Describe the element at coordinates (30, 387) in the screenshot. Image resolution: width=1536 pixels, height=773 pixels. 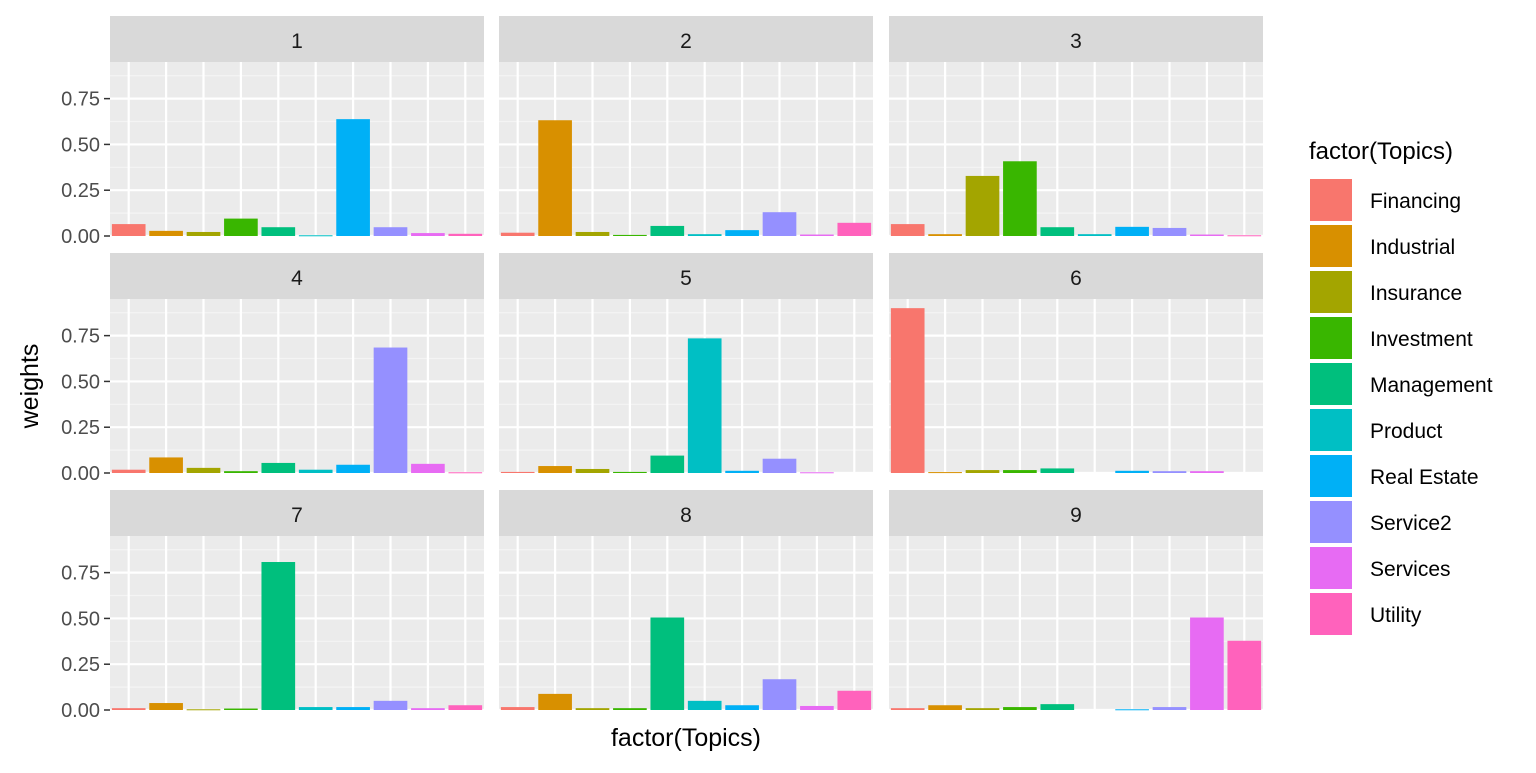
I see `y-axis-title: weights` at that location.